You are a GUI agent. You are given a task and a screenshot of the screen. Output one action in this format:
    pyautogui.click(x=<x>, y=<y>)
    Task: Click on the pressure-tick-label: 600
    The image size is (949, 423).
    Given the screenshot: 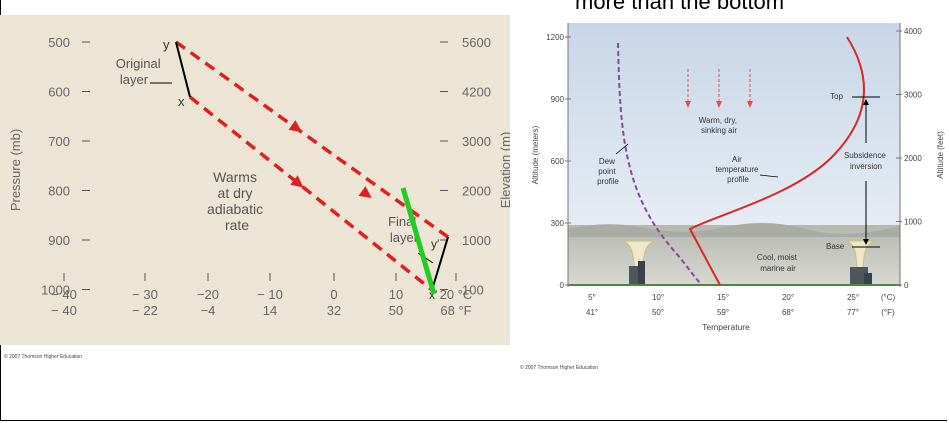 What is the action you would take?
    pyautogui.click(x=59, y=92)
    